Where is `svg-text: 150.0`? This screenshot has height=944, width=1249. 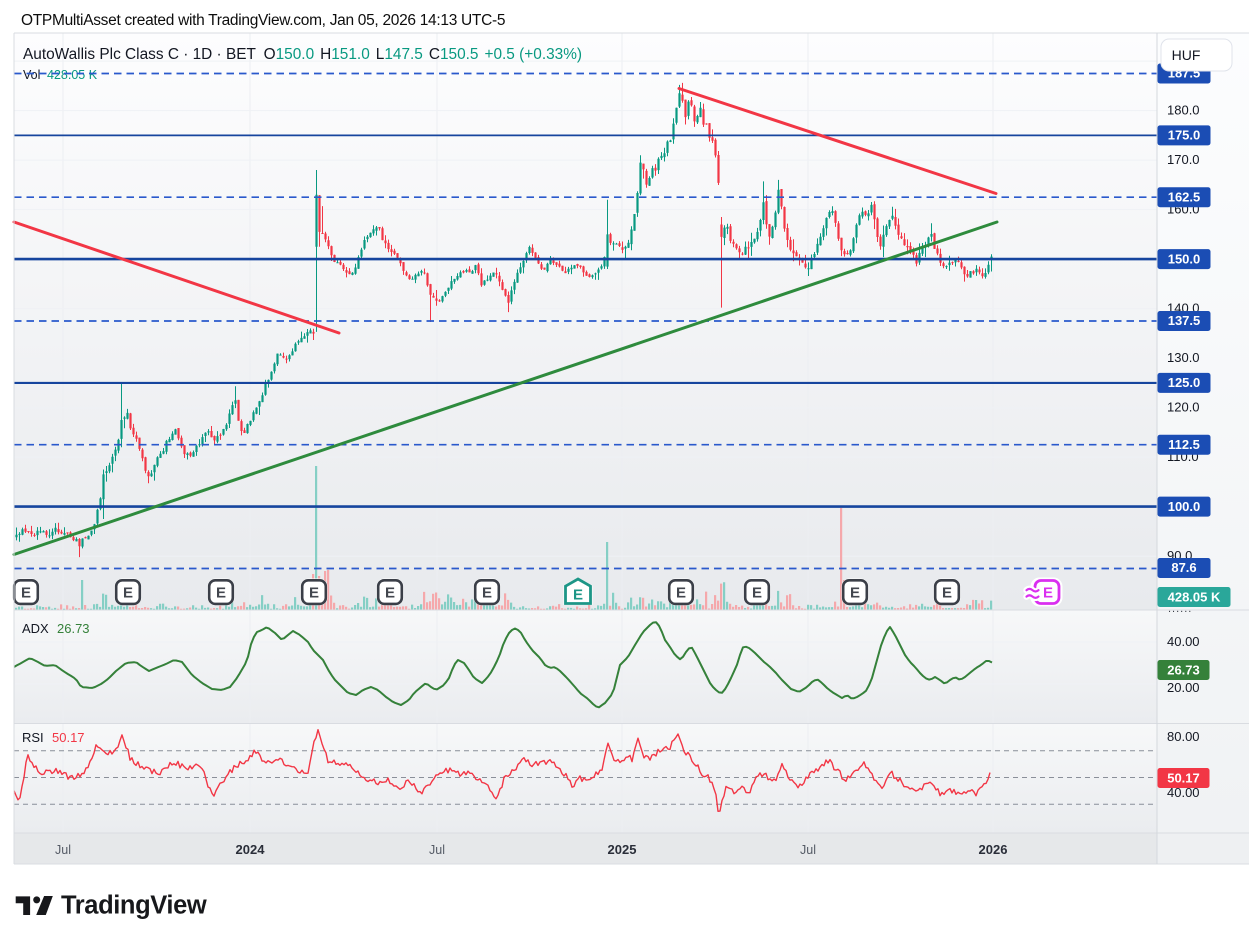
svg-text: 150.0 is located at coordinates (1184, 258).